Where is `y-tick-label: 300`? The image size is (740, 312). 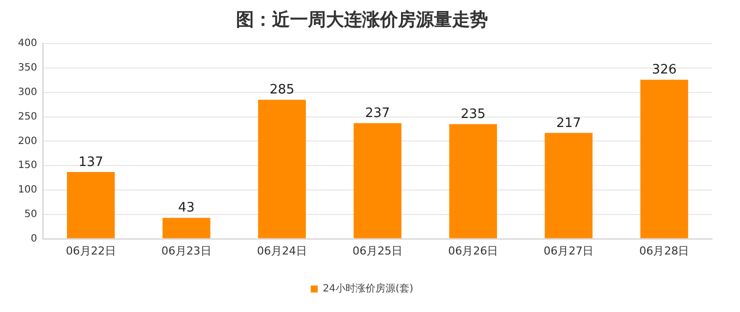 y-tick-label: 300 is located at coordinates (28, 92).